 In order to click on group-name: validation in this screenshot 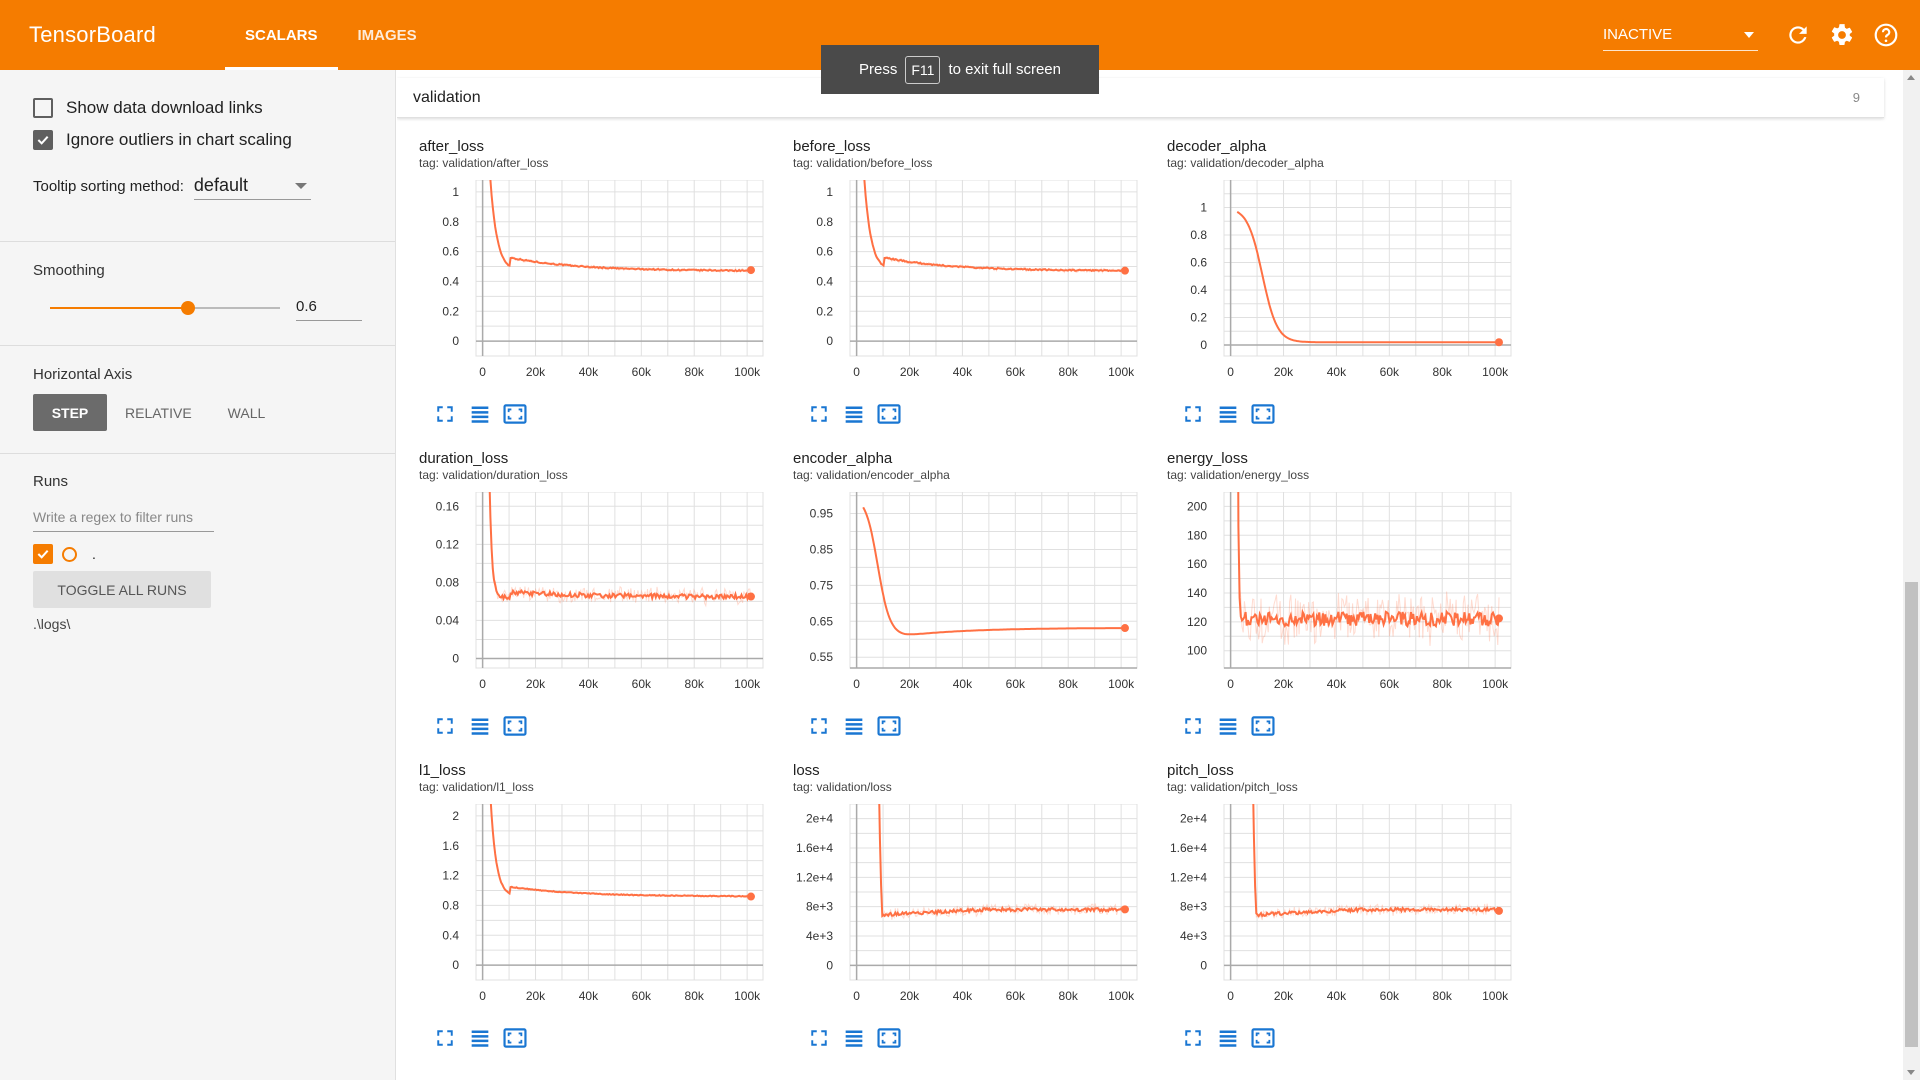, I will do `click(447, 97)`.